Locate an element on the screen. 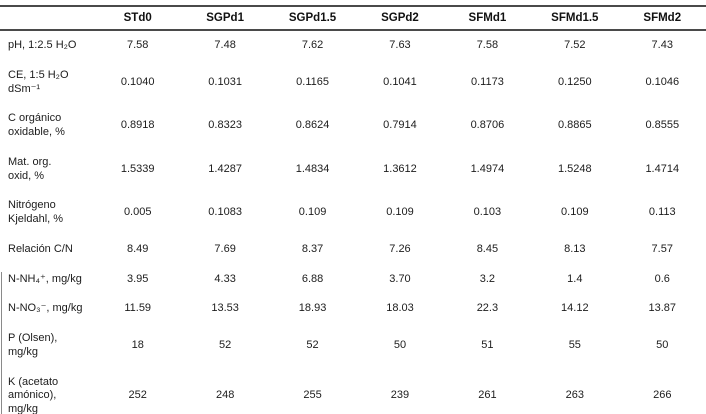 The height and width of the screenshot is (414, 706). cell-value: 18 is located at coordinates (137, 344).